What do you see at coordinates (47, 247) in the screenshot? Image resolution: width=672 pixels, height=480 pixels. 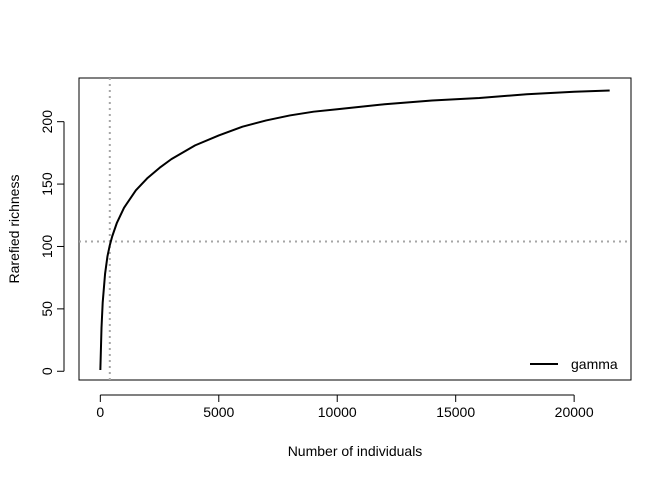 I see `y-tick-label: 100` at bounding box center [47, 247].